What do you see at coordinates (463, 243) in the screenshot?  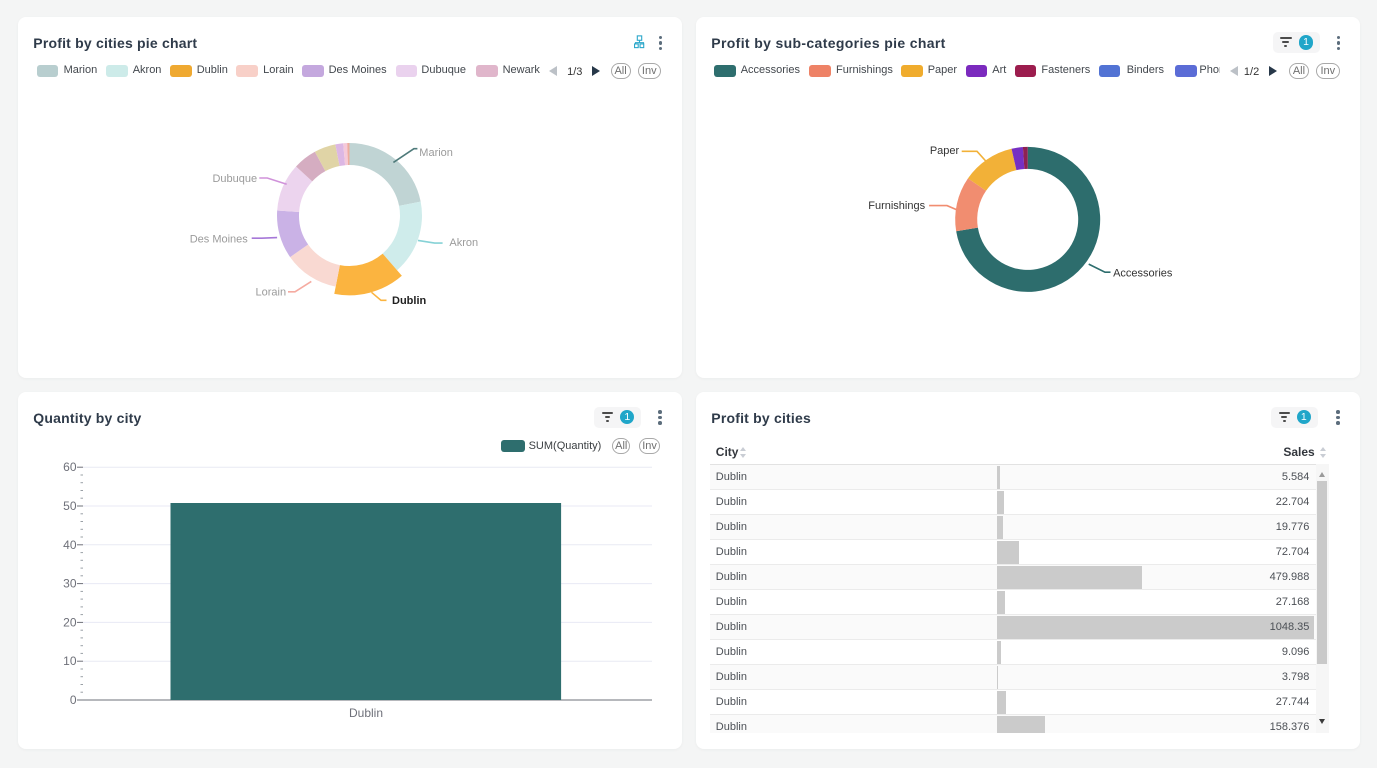 I see `svg-text: Akron` at bounding box center [463, 243].